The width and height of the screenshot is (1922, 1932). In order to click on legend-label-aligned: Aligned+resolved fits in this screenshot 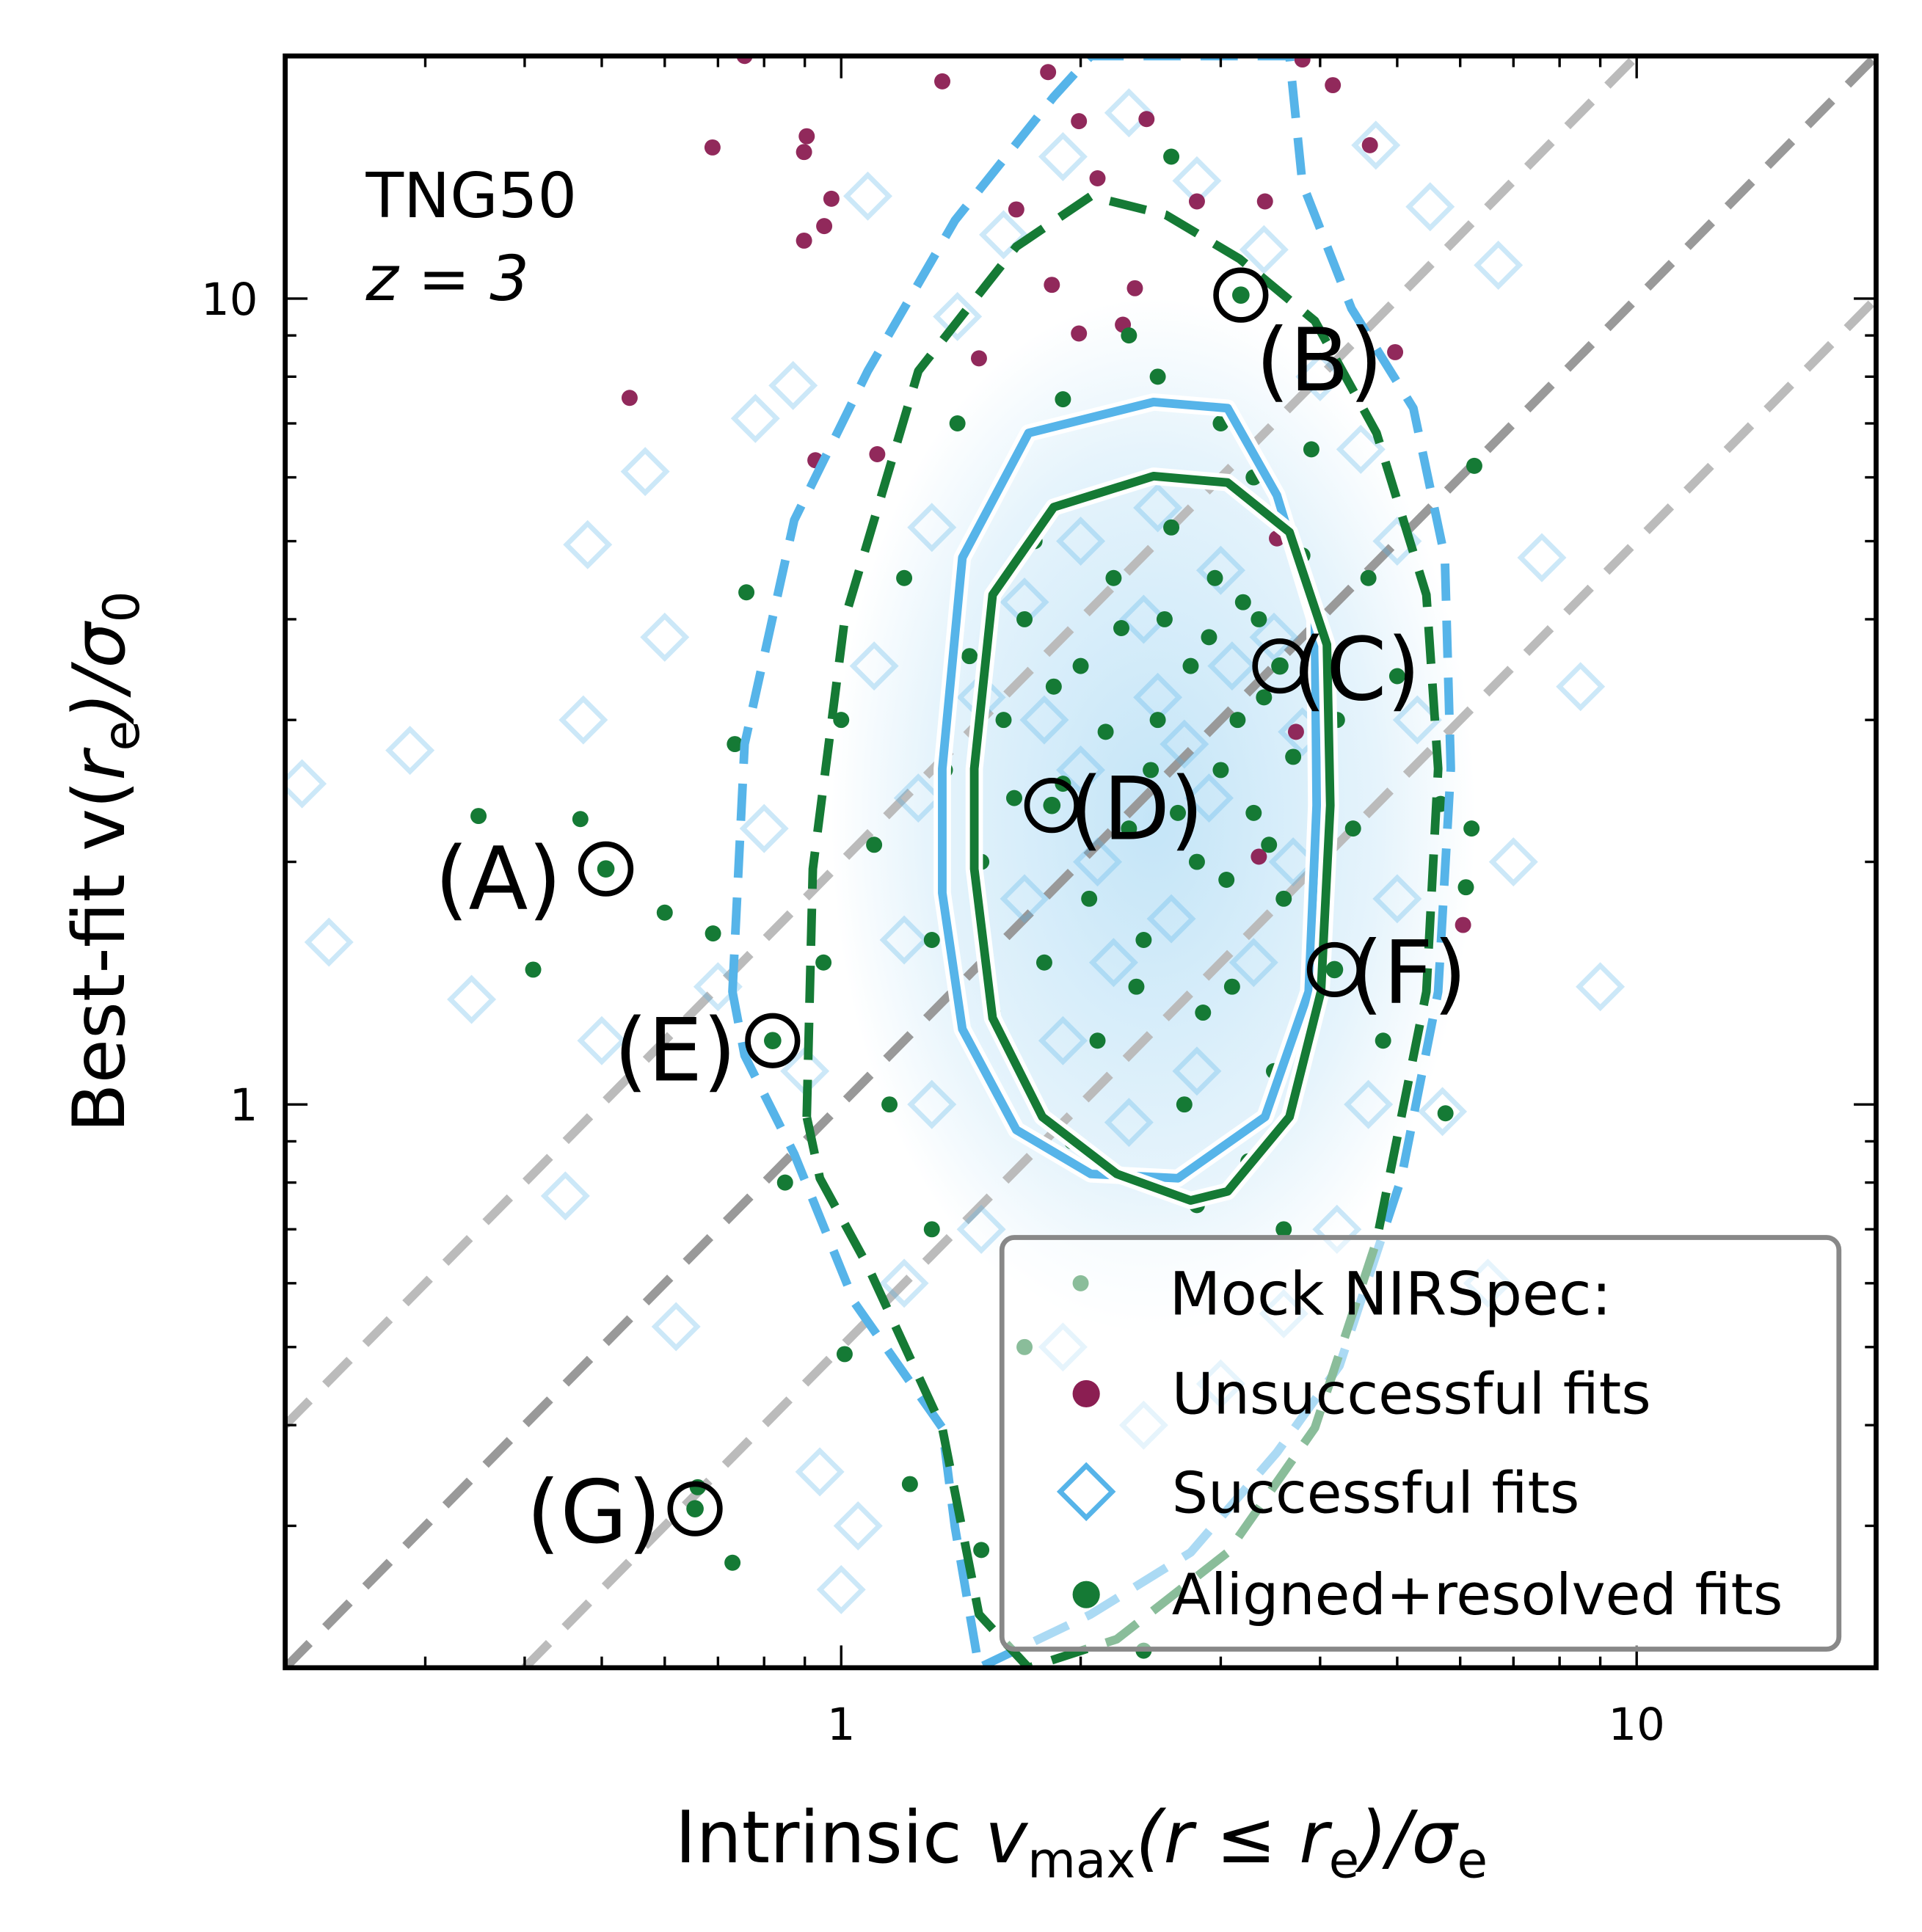, I will do `click(1477, 1595)`.